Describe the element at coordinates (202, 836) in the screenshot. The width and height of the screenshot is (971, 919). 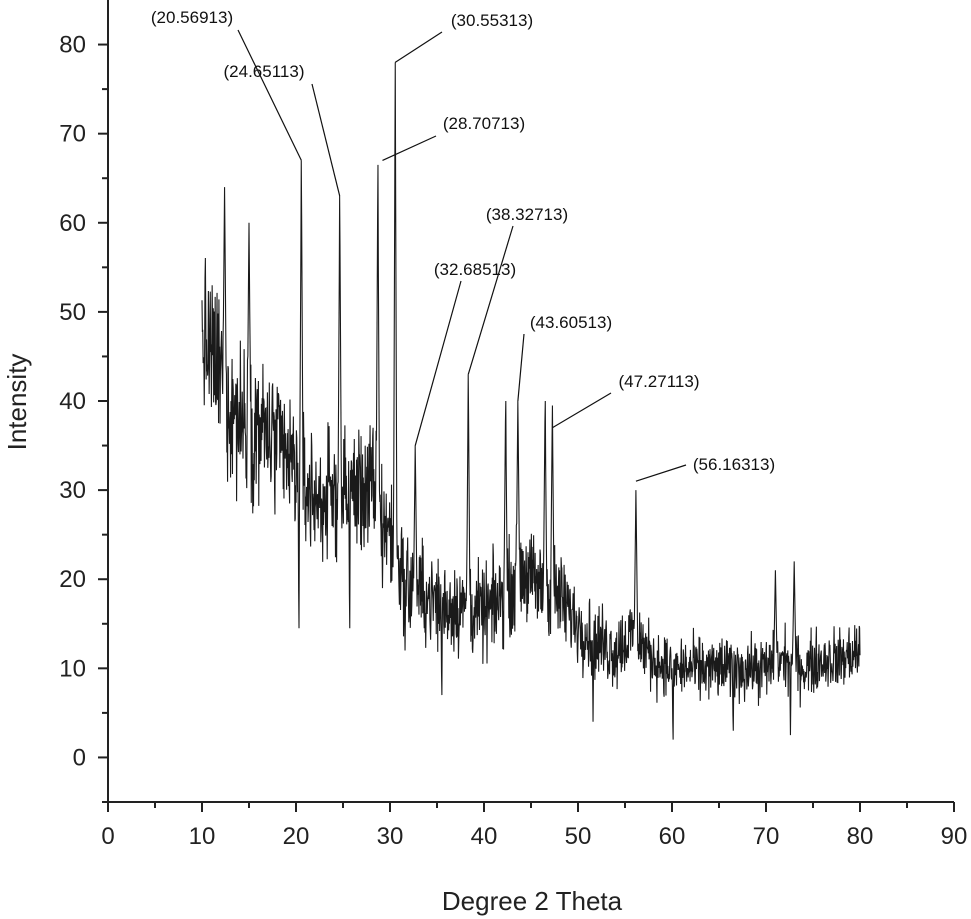
I see `x-tick-label: 10` at that location.